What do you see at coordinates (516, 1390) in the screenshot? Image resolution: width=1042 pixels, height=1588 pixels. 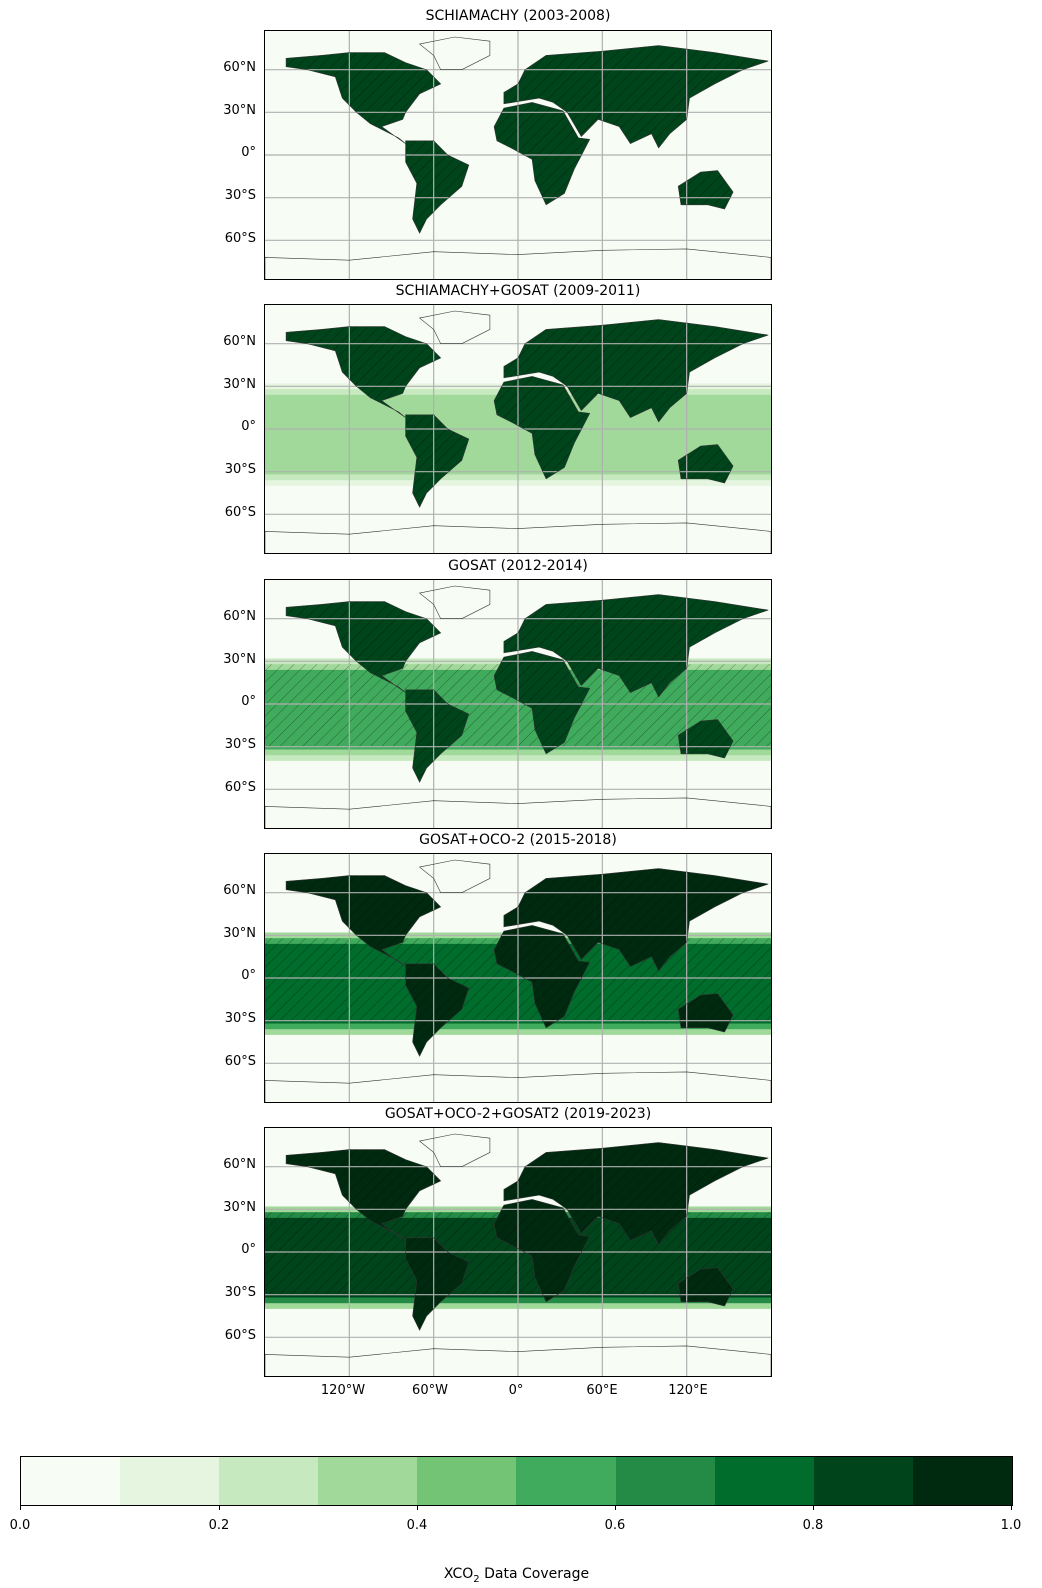 I see `lon-label-0: 0°` at bounding box center [516, 1390].